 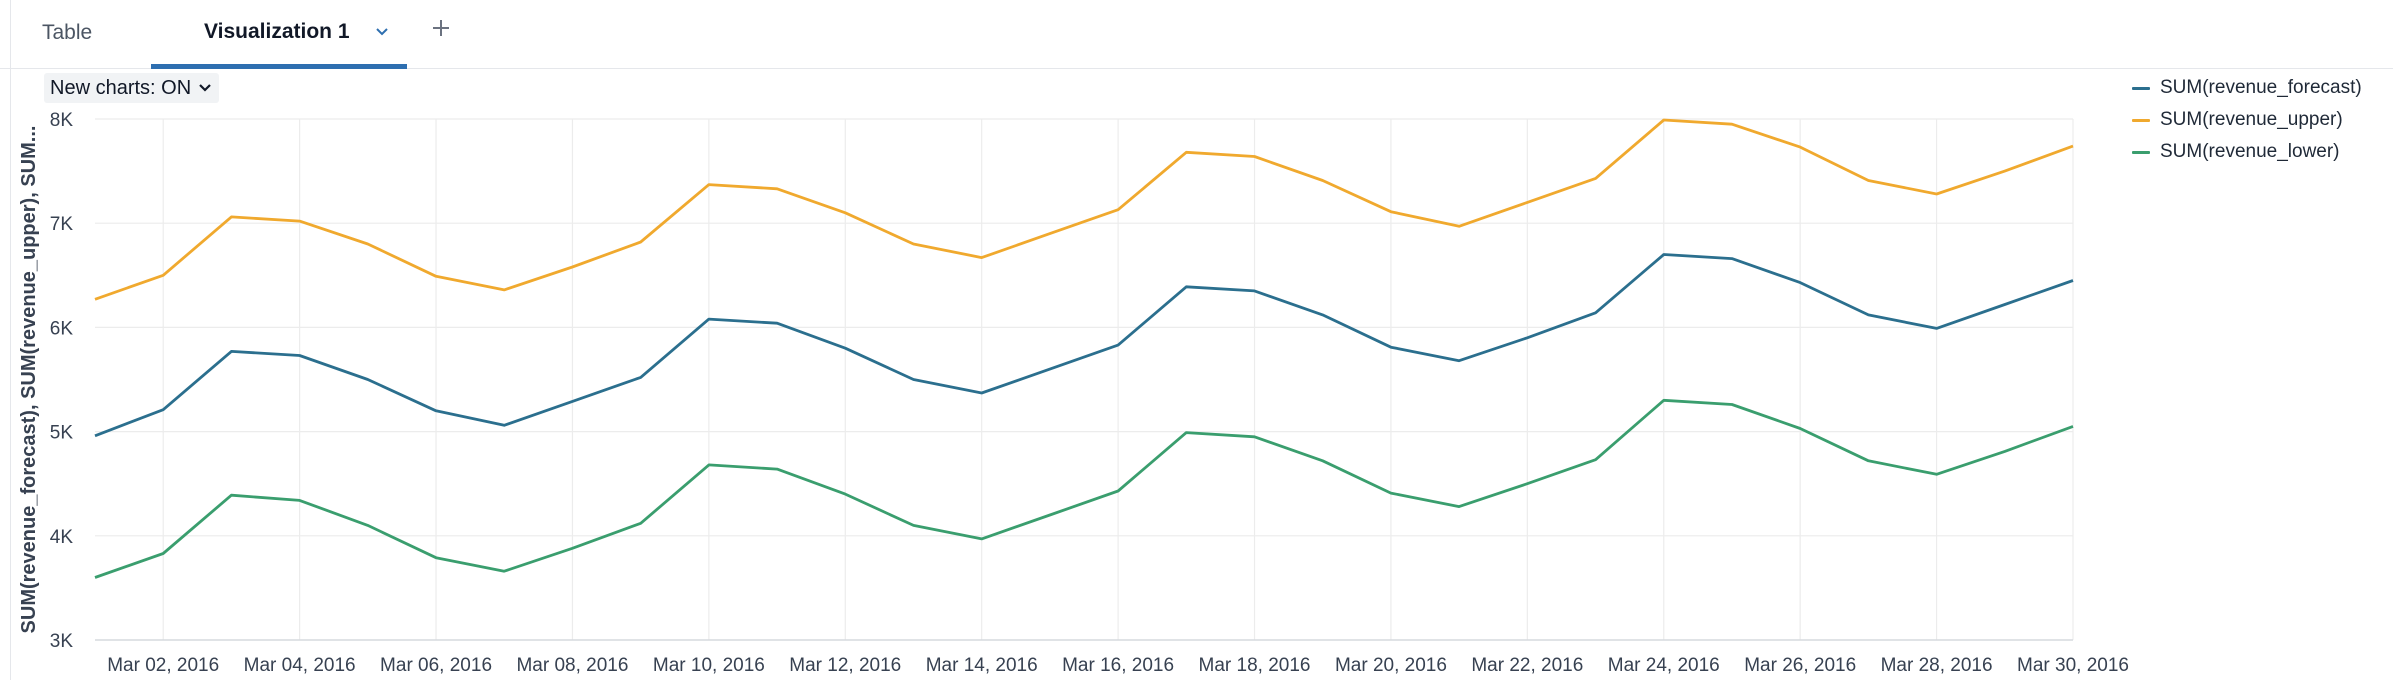 What do you see at coordinates (982, 665) in the screenshot?
I see `x-tick-label: Mar 14, 2016` at bounding box center [982, 665].